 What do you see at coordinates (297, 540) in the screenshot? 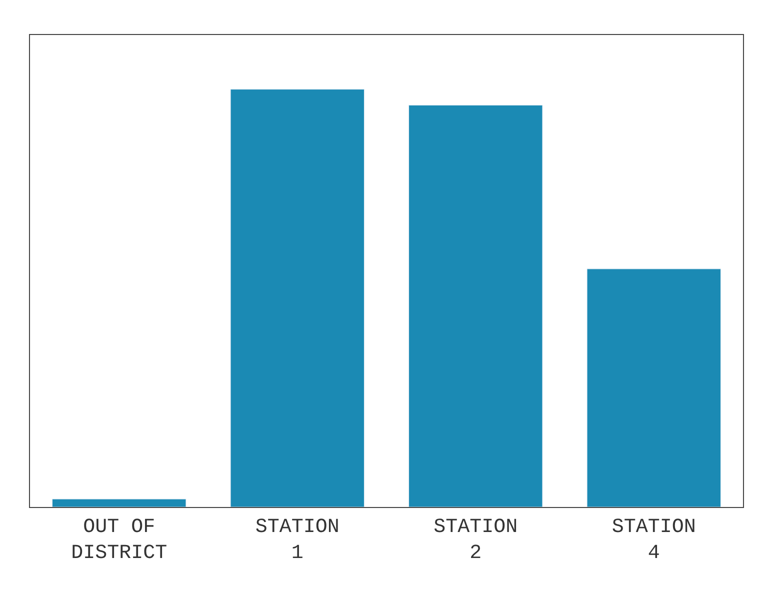
I see `x-tick-label: STATION 1` at bounding box center [297, 540].